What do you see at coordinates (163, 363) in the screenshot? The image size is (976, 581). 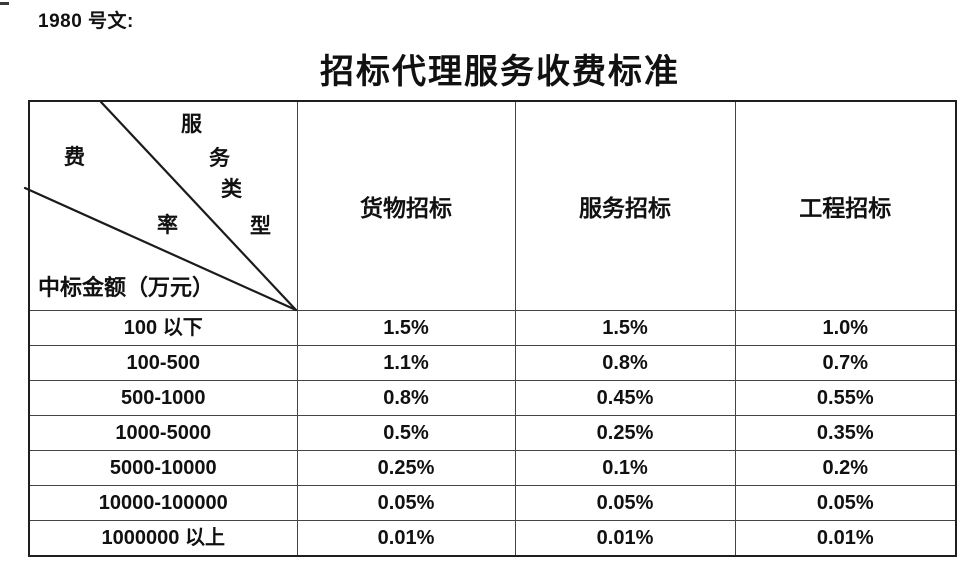 I see `amount-range-cell: 100-500` at bounding box center [163, 363].